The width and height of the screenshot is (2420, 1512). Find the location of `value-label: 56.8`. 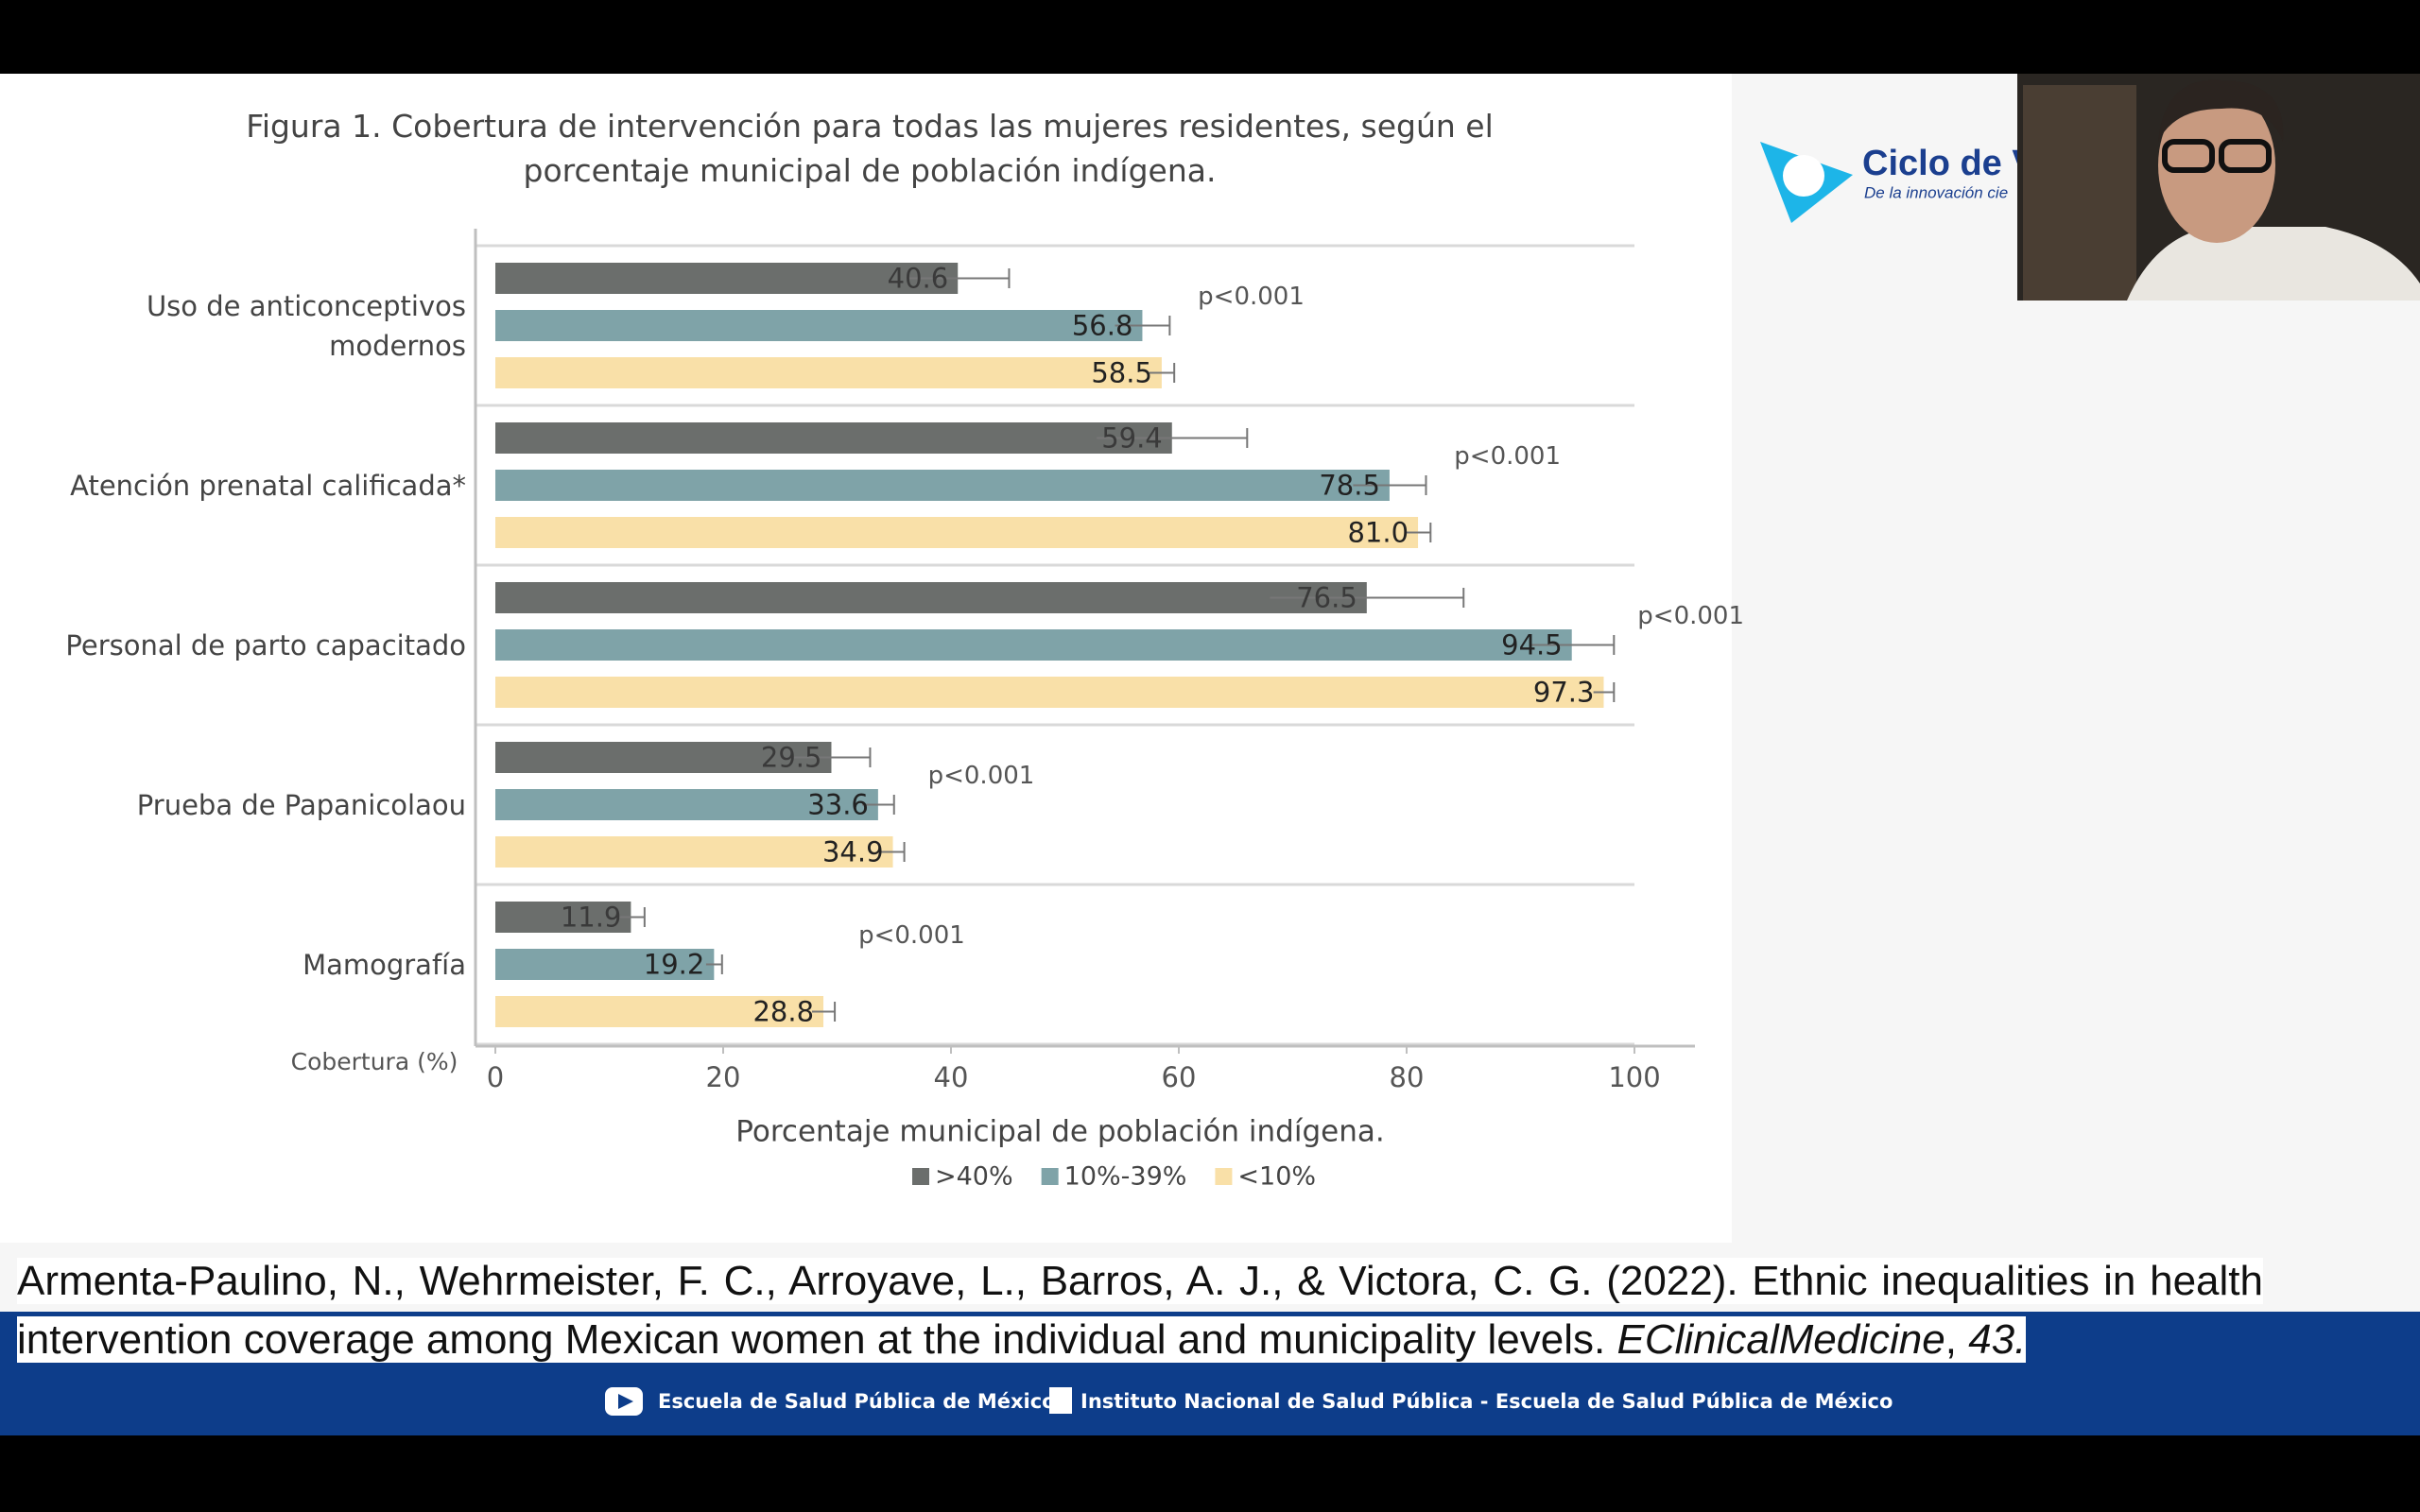

value-label: 56.8 is located at coordinates (1103, 326).